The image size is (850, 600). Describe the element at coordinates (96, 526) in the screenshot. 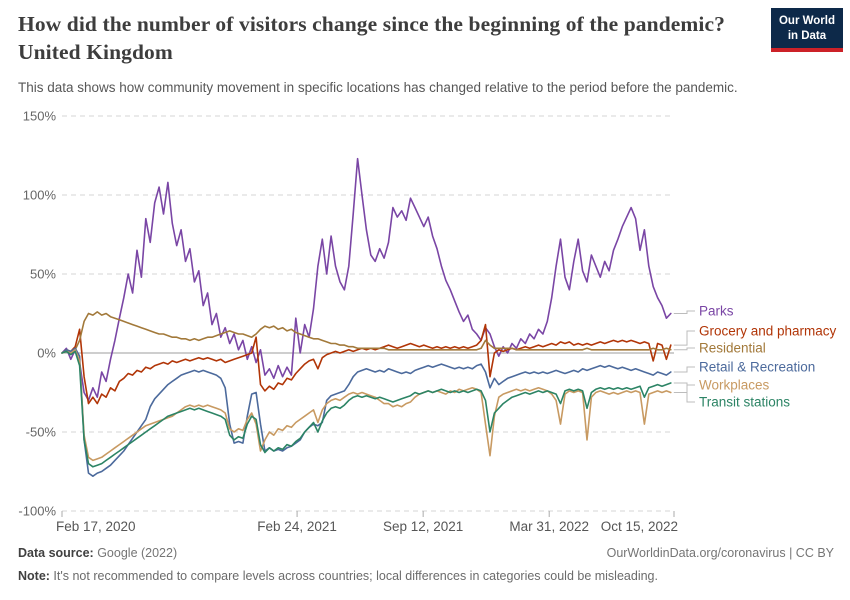

I see `x-axis-label: Feb 17, 2020` at that location.